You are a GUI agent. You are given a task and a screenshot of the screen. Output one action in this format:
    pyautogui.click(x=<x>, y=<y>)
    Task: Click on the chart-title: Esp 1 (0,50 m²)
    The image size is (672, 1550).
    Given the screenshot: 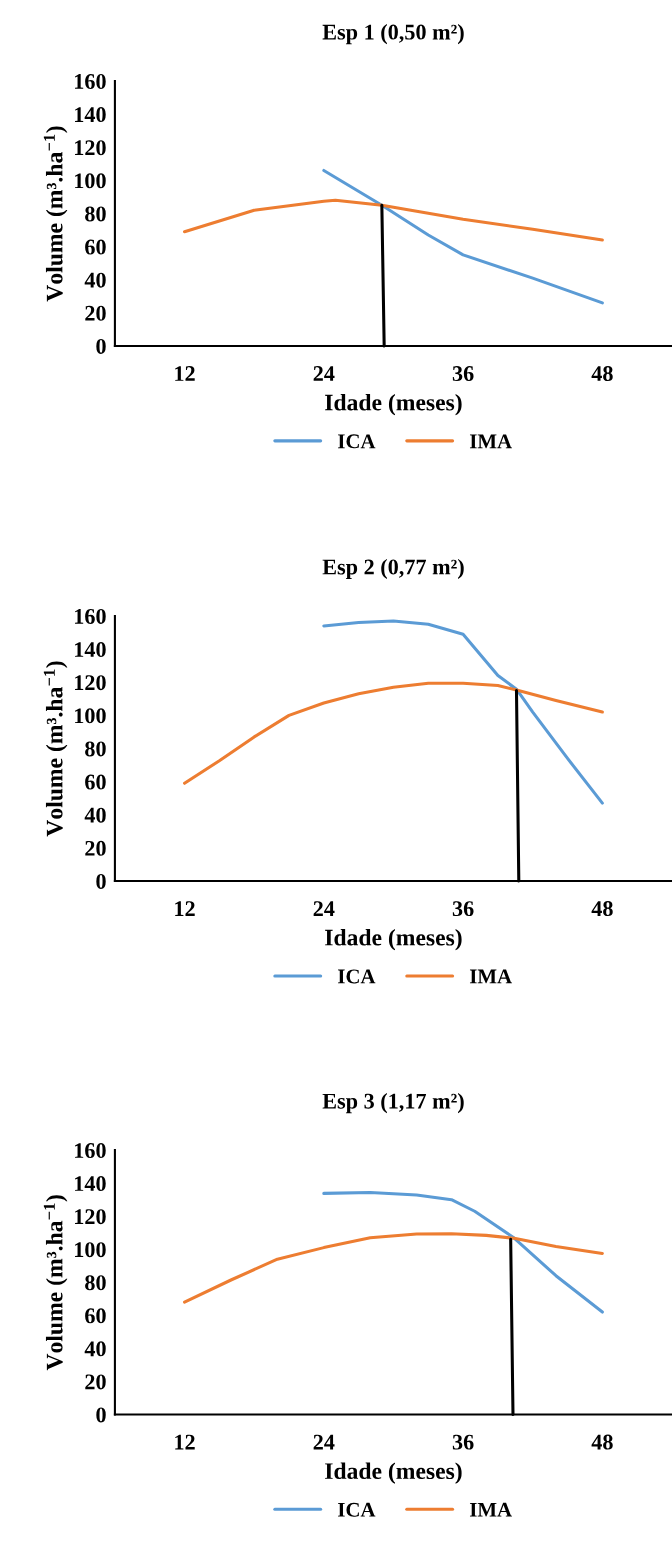 What is the action you would take?
    pyautogui.click(x=393, y=34)
    